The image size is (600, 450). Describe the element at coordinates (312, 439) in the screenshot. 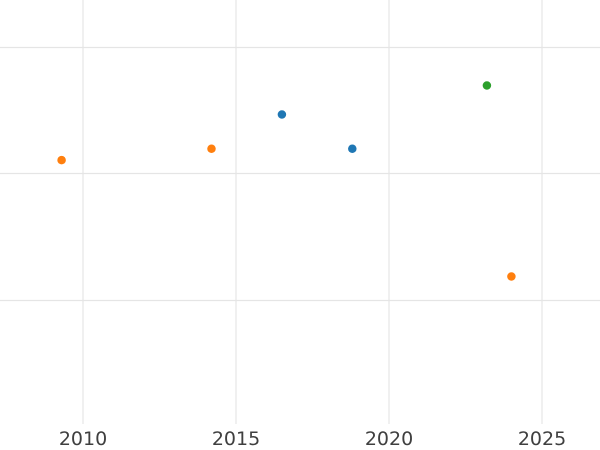

I see `x-tick-labels-group: 2010 2015 2020 2025` at that location.